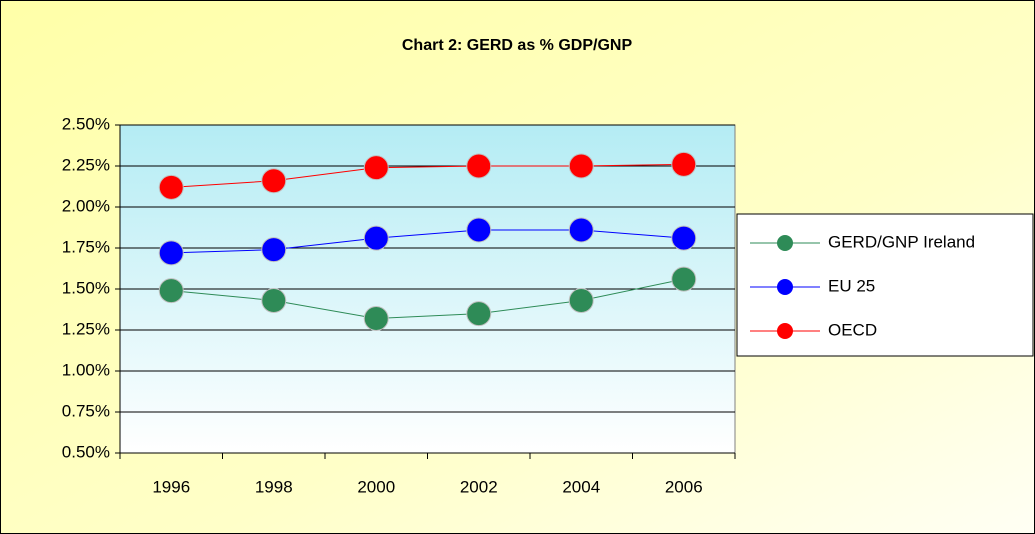 This screenshot has width=1035, height=534. What do you see at coordinates (376, 486) in the screenshot?
I see `x-tick-label: 2000` at bounding box center [376, 486].